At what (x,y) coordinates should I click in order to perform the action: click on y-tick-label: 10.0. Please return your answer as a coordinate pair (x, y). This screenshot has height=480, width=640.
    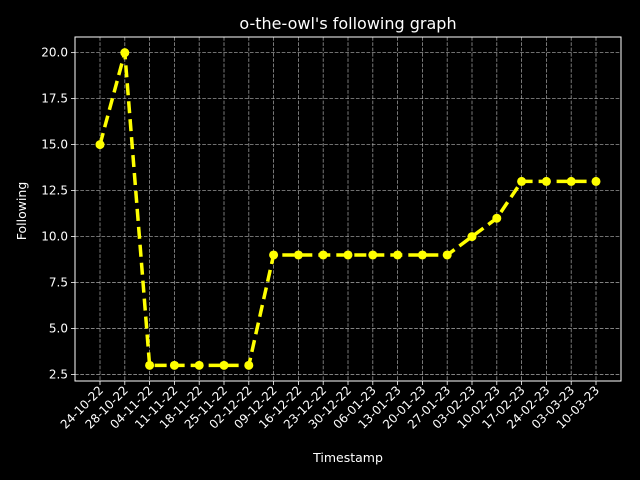
    Looking at the image, I should click on (54, 237).